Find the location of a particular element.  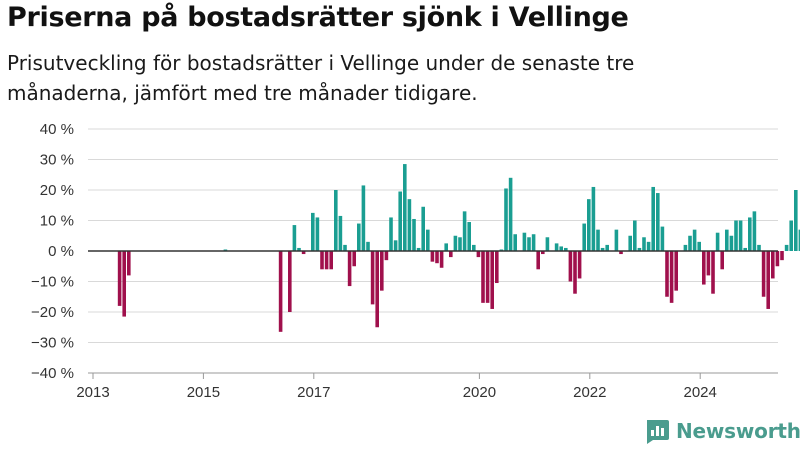

x-tick-label: 2022 is located at coordinates (589, 392).